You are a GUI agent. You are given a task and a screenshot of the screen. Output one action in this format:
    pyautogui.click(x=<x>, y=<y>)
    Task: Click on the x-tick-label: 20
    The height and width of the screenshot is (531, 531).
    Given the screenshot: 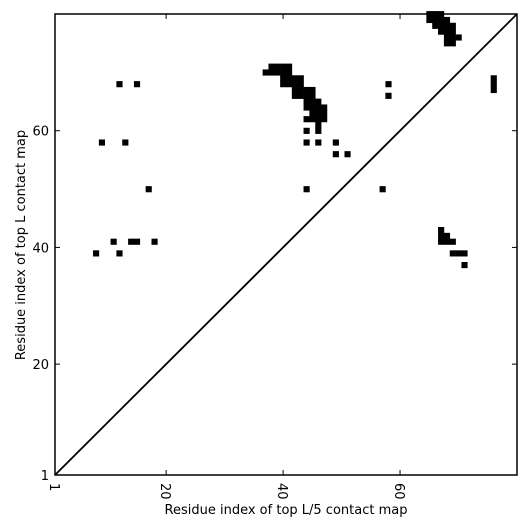 What is the action you would take?
    pyautogui.click(x=164, y=491)
    